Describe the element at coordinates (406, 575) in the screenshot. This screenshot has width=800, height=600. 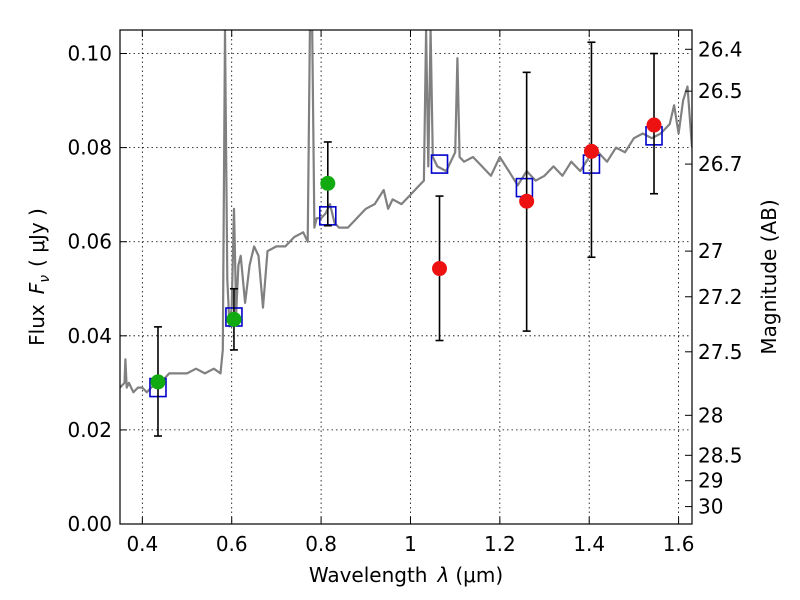
I see `x-axis-label: Wavelength λ (μm)` at that location.